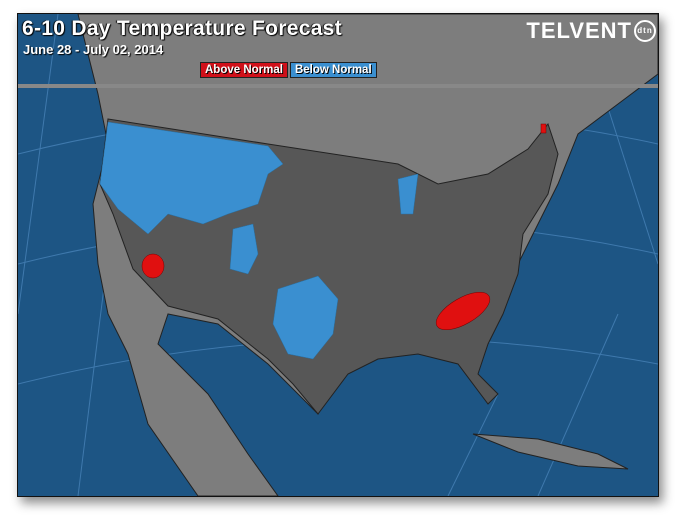 This screenshot has width=692, height=532. Describe the element at coordinates (550, 451) in the screenshot. I see `cuba` at that location.